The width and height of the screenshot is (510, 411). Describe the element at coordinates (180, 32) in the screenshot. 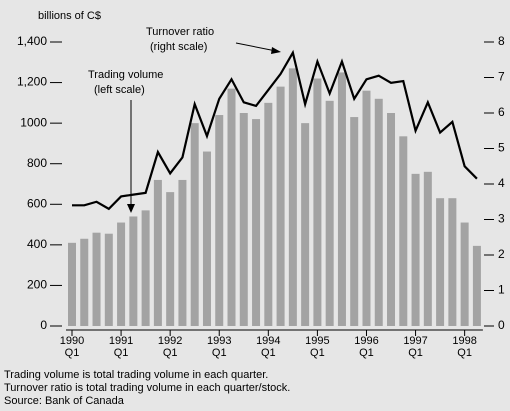

I see `annotation: Turnover ratio` at that location.